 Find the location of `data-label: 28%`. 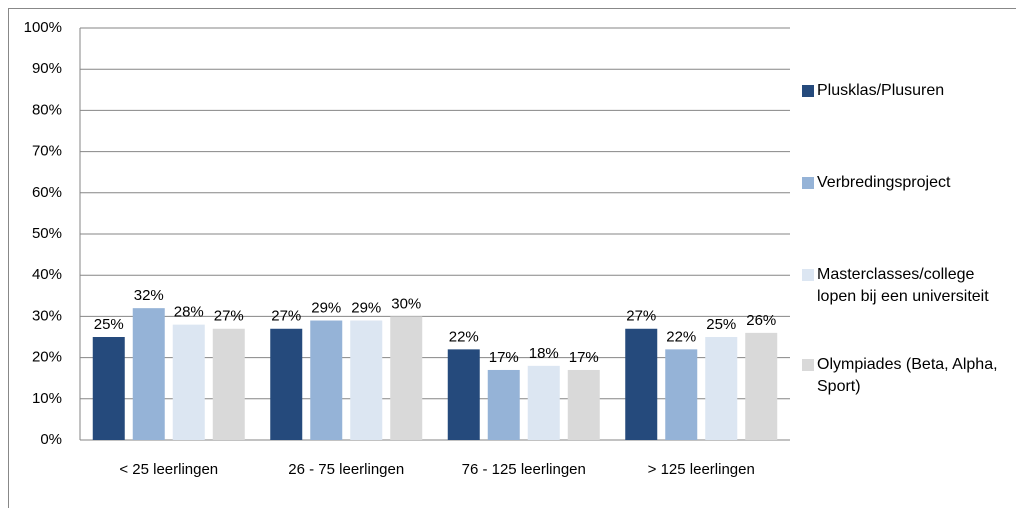

data-label: 28% is located at coordinates (189, 312).